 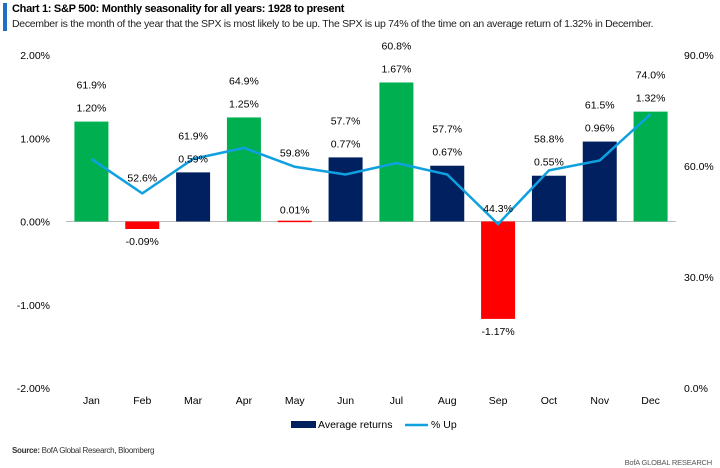 What do you see at coordinates (668, 462) in the screenshot?
I see `brand-label: BofA GLOBAL RESEARCH` at bounding box center [668, 462].